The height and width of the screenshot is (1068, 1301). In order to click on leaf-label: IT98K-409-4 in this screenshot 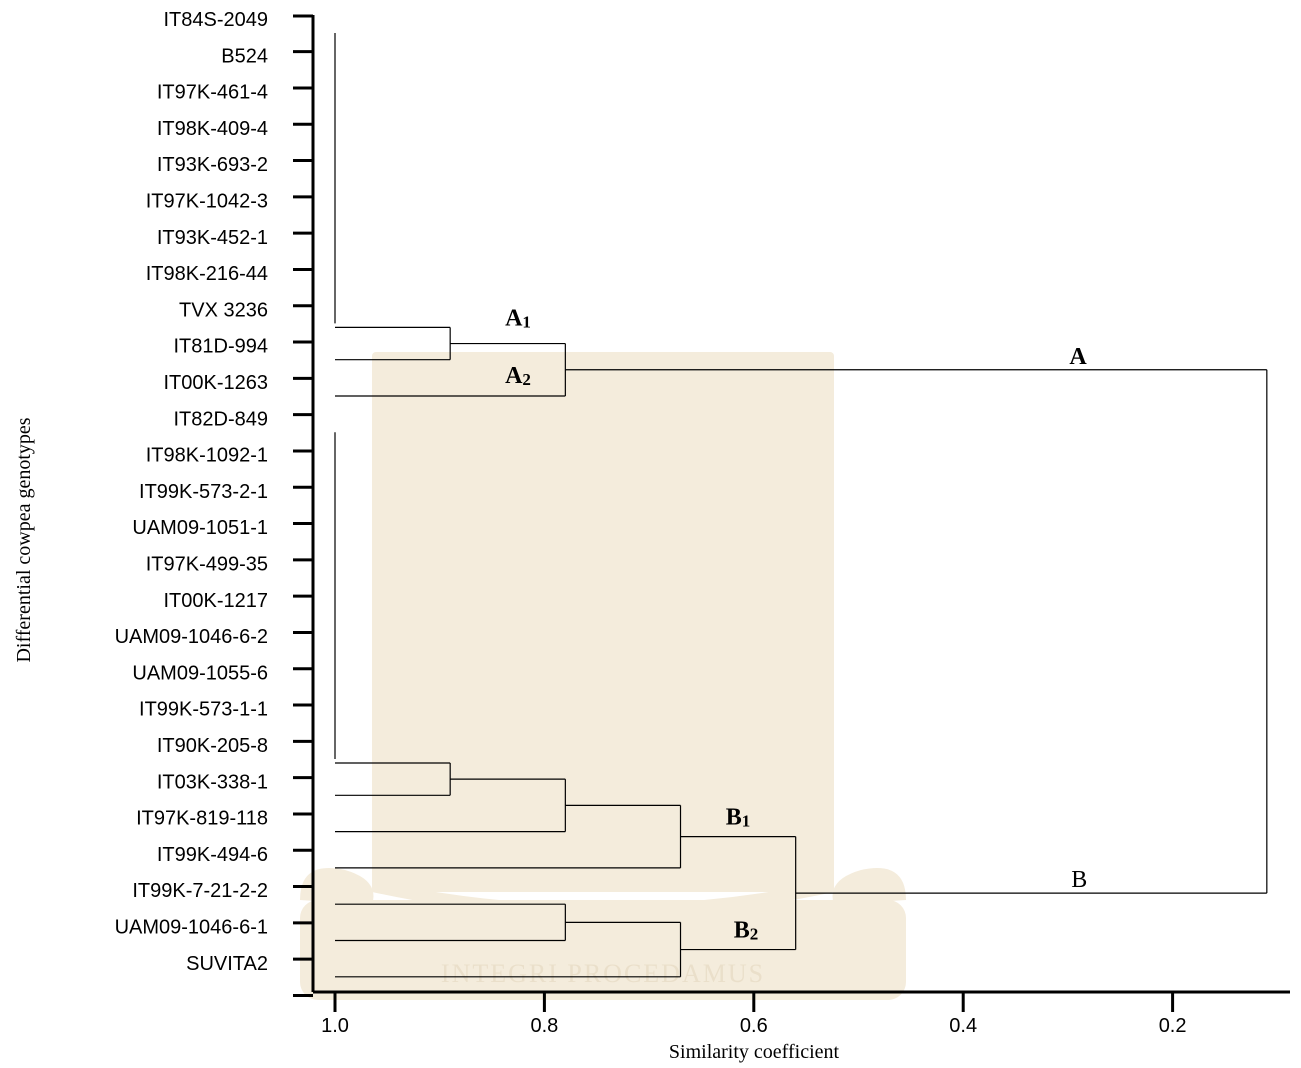, I will do `click(212, 129)`.